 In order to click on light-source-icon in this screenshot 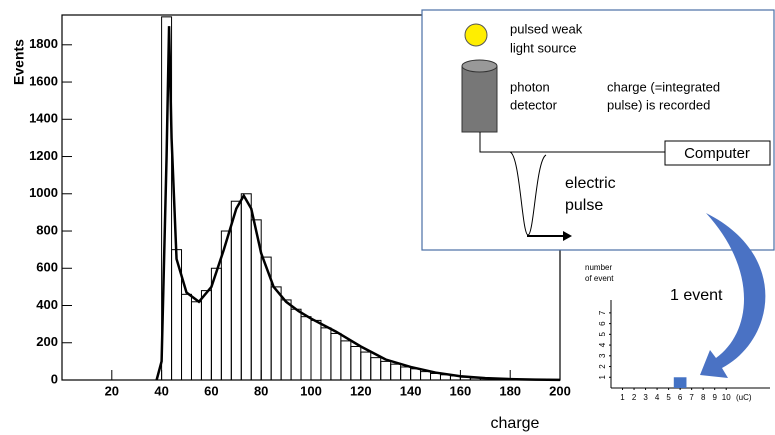, I will do `click(476, 35)`.